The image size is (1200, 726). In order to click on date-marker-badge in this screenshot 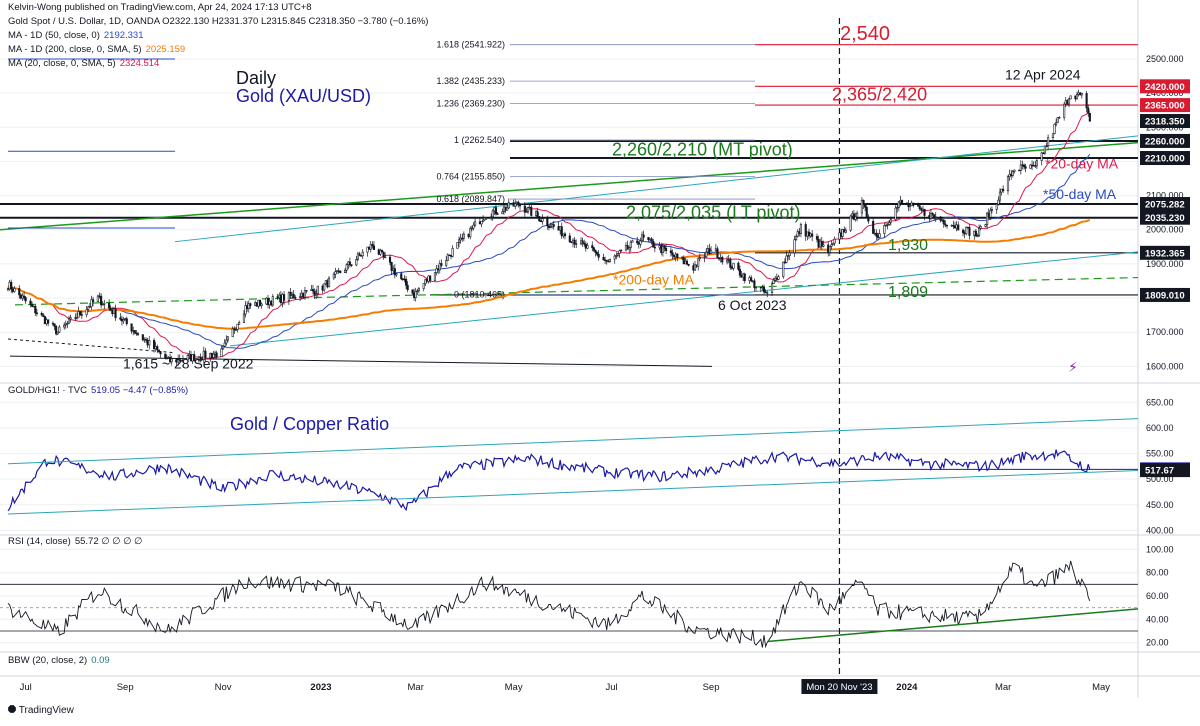, I will do `click(839, 686)`.